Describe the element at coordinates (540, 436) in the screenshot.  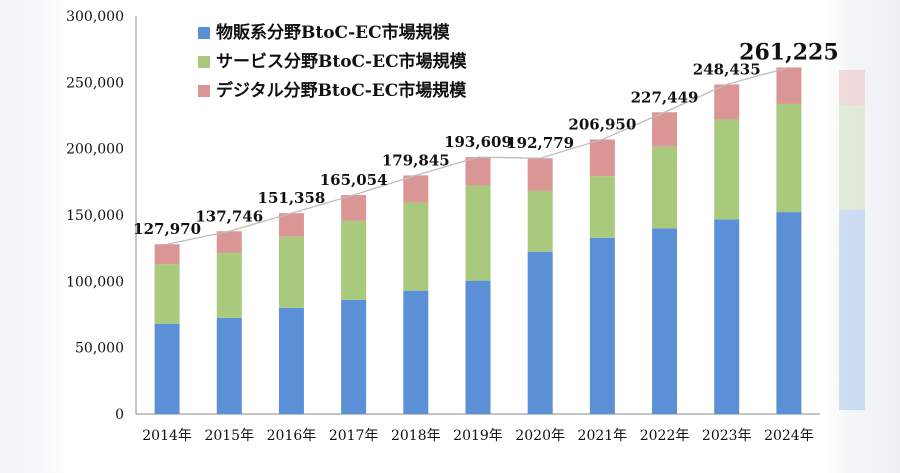
I see `x-tick-label: 2020年` at that location.